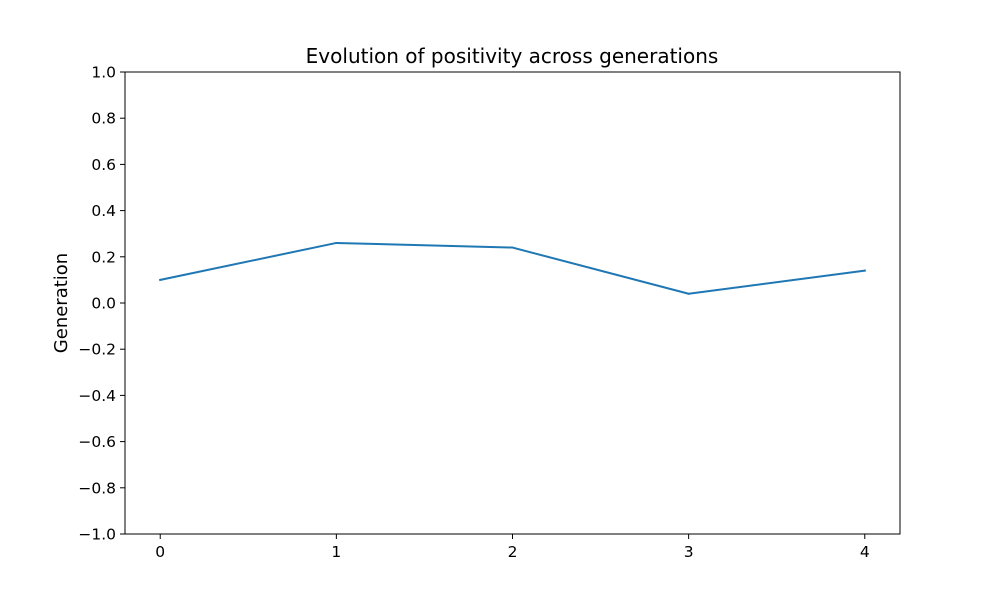  Describe the element at coordinates (97, 488) in the screenshot. I see `y-tick-label: −0.8` at that location.